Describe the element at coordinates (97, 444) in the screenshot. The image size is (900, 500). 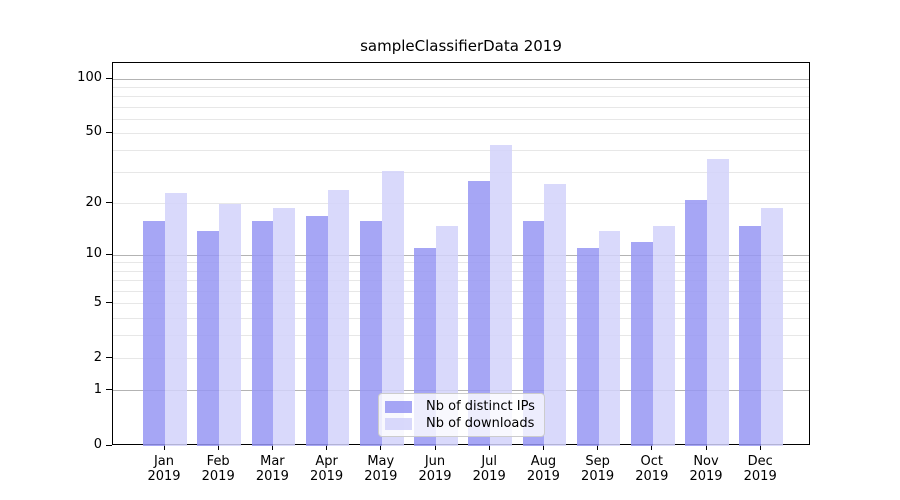
I see `y-tick-label-0: 0` at that location.